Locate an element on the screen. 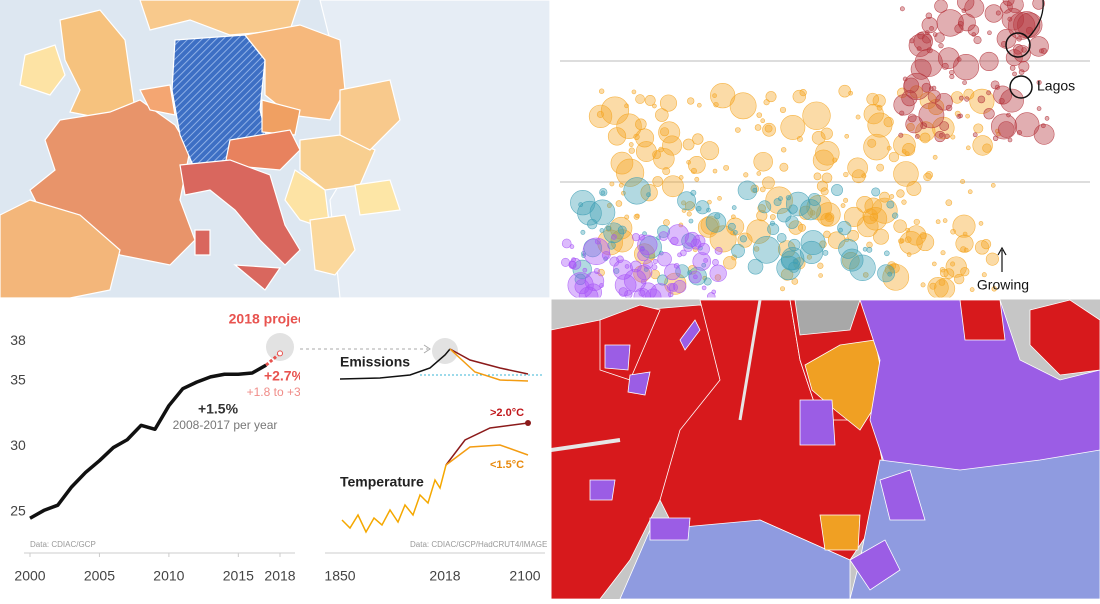  annotation: +1.5% is located at coordinates (218, 409).